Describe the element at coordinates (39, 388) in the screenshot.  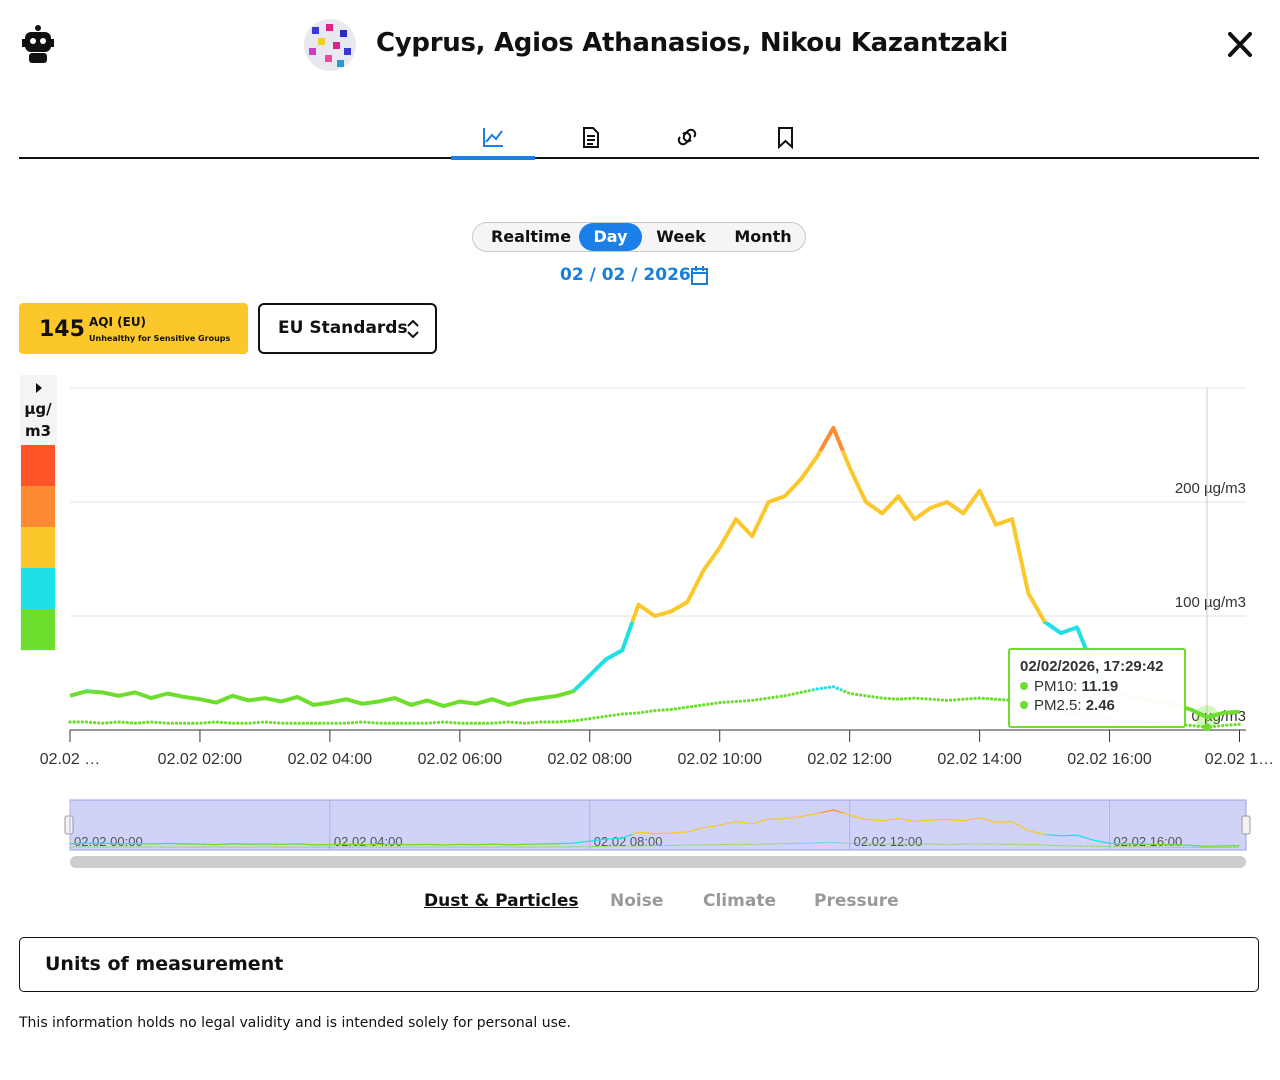
I see `expand-arrow` at that location.